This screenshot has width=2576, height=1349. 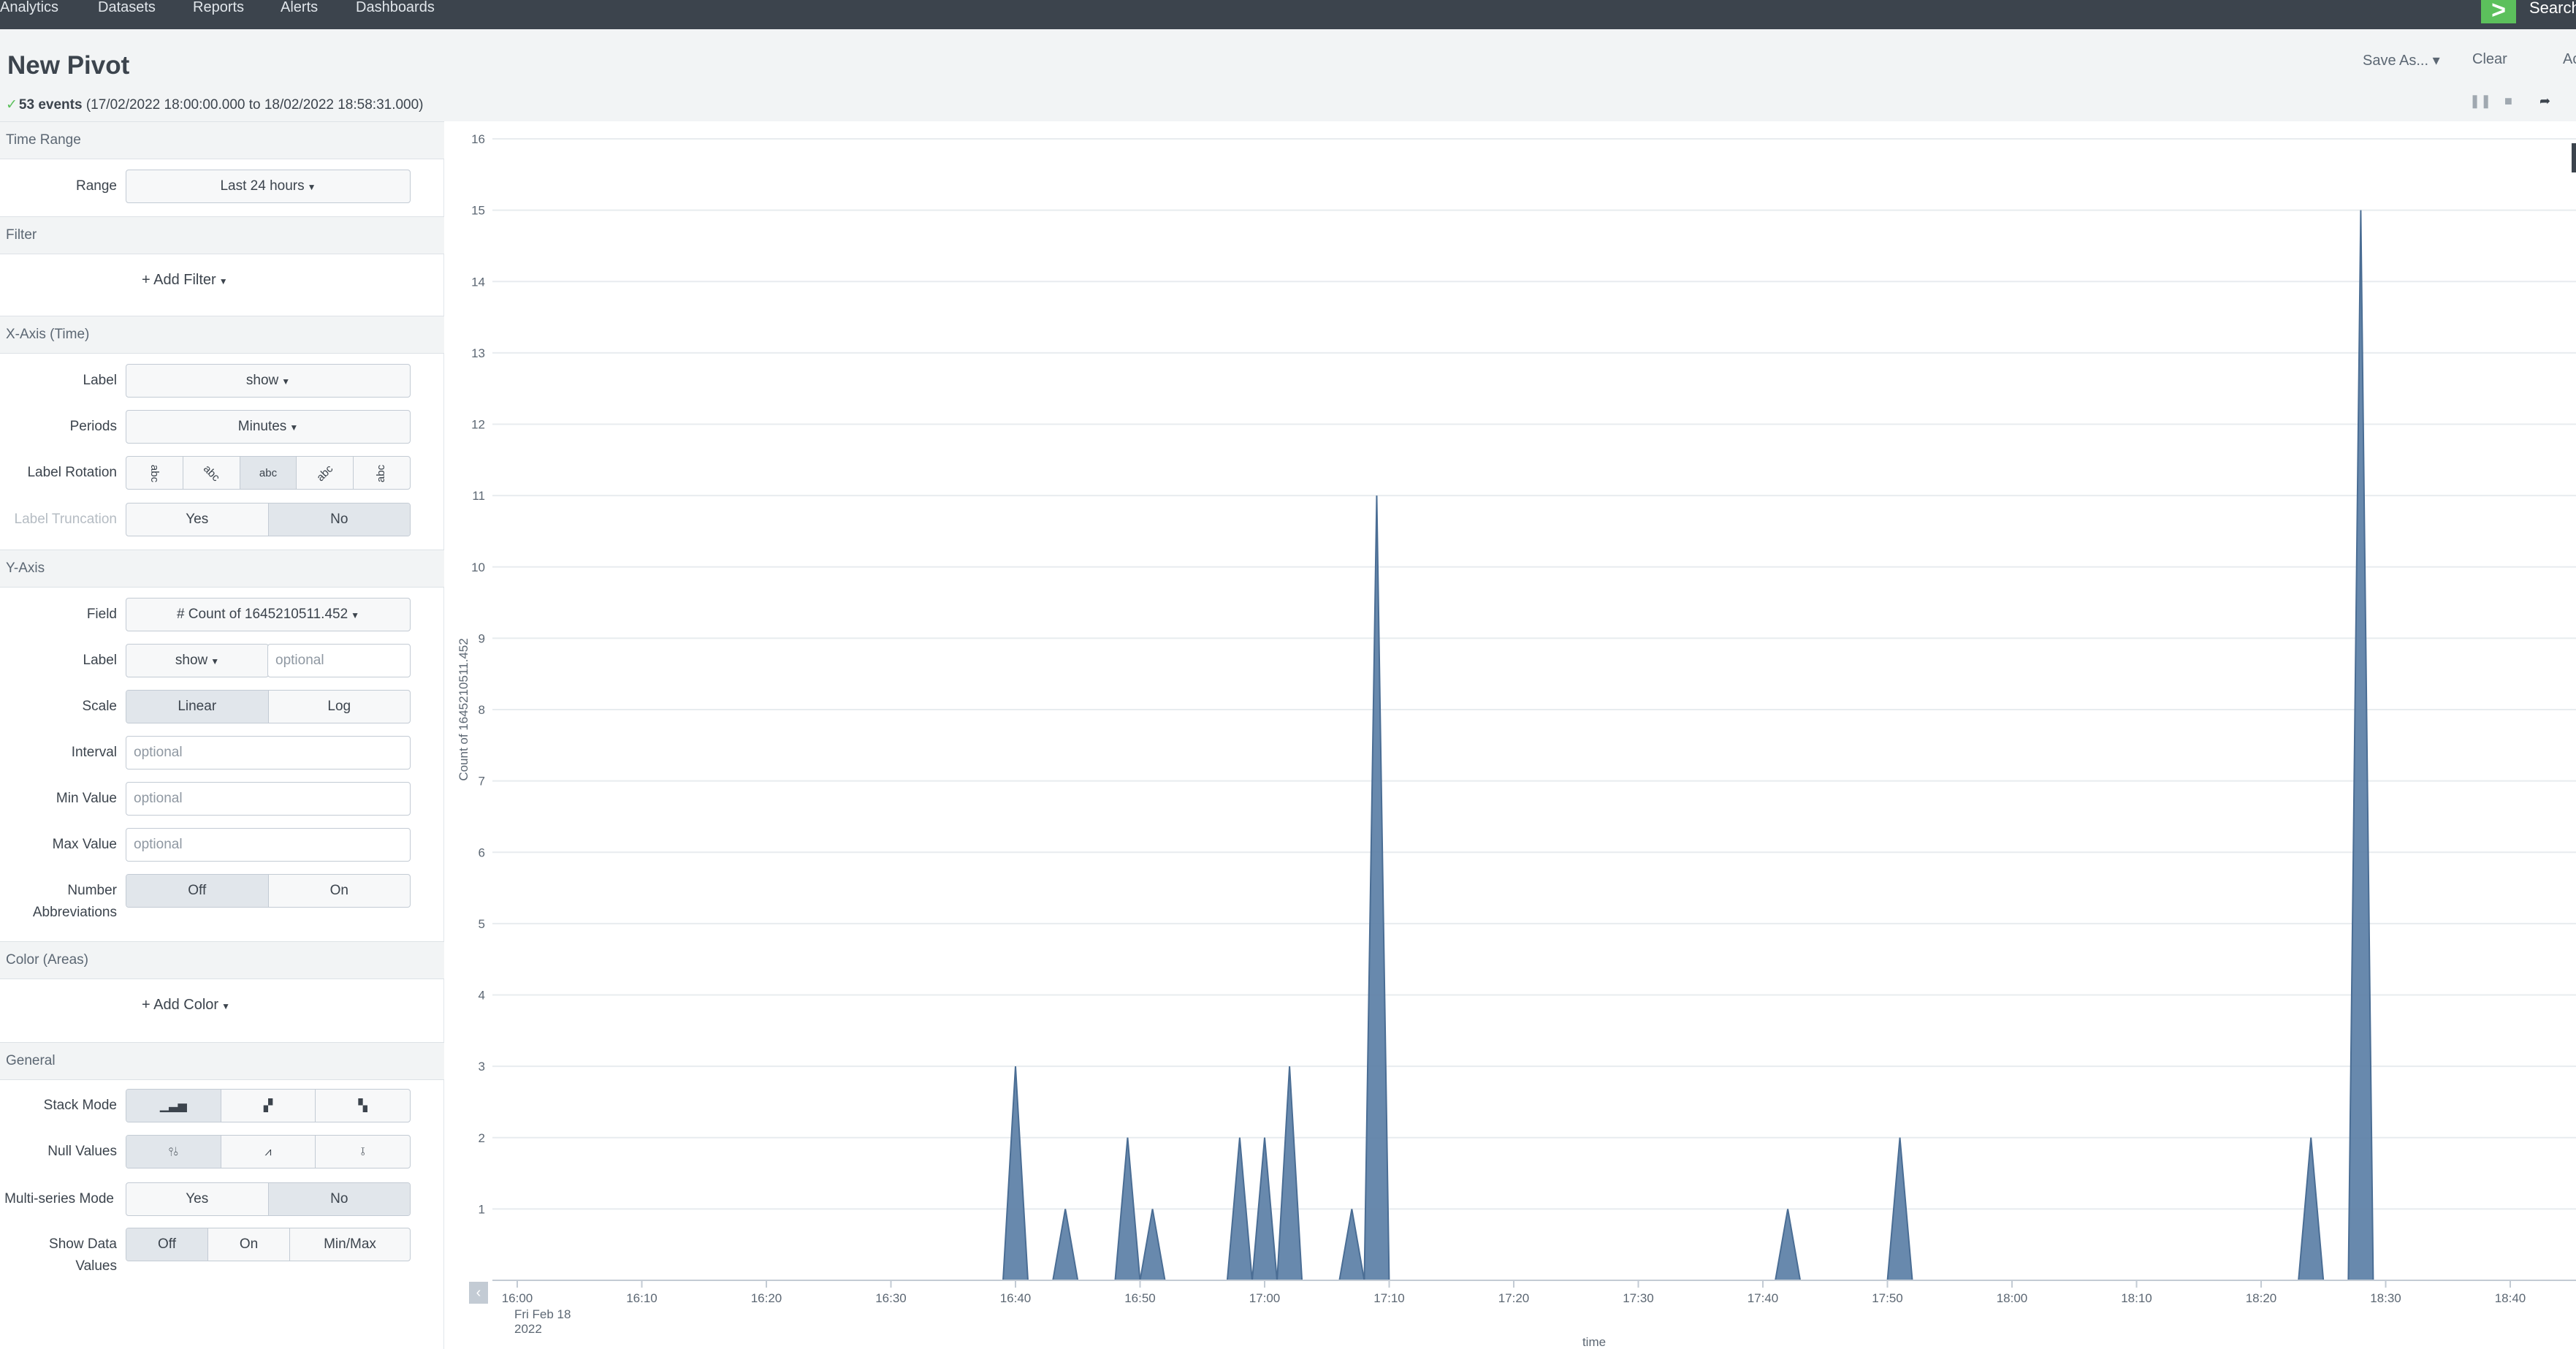 What do you see at coordinates (482, 852) in the screenshot?
I see `y-tick-label: 6` at bounding box center [482, 852].